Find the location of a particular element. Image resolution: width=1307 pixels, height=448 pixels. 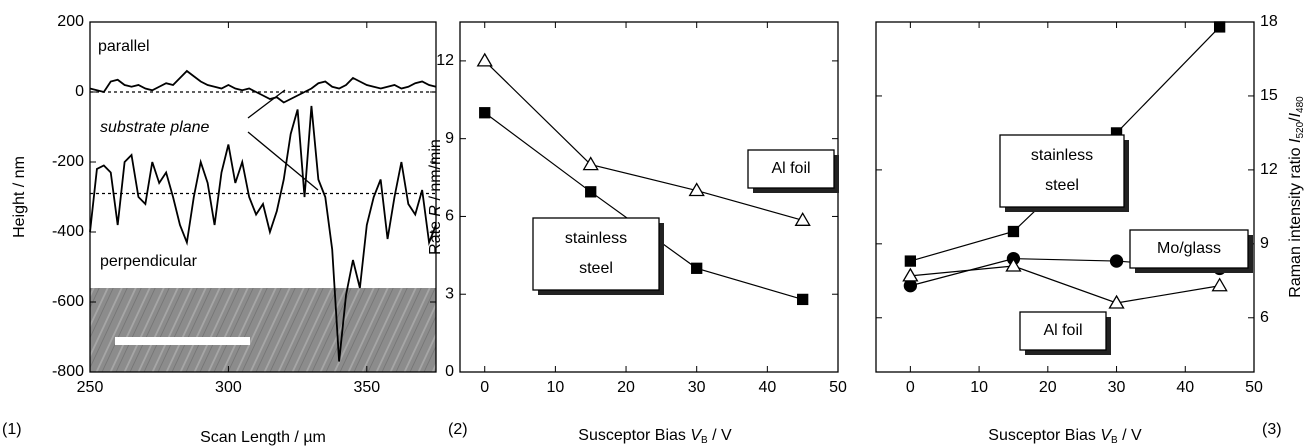

y2-tick-label: 6 is located at coordinates (1264, 317).